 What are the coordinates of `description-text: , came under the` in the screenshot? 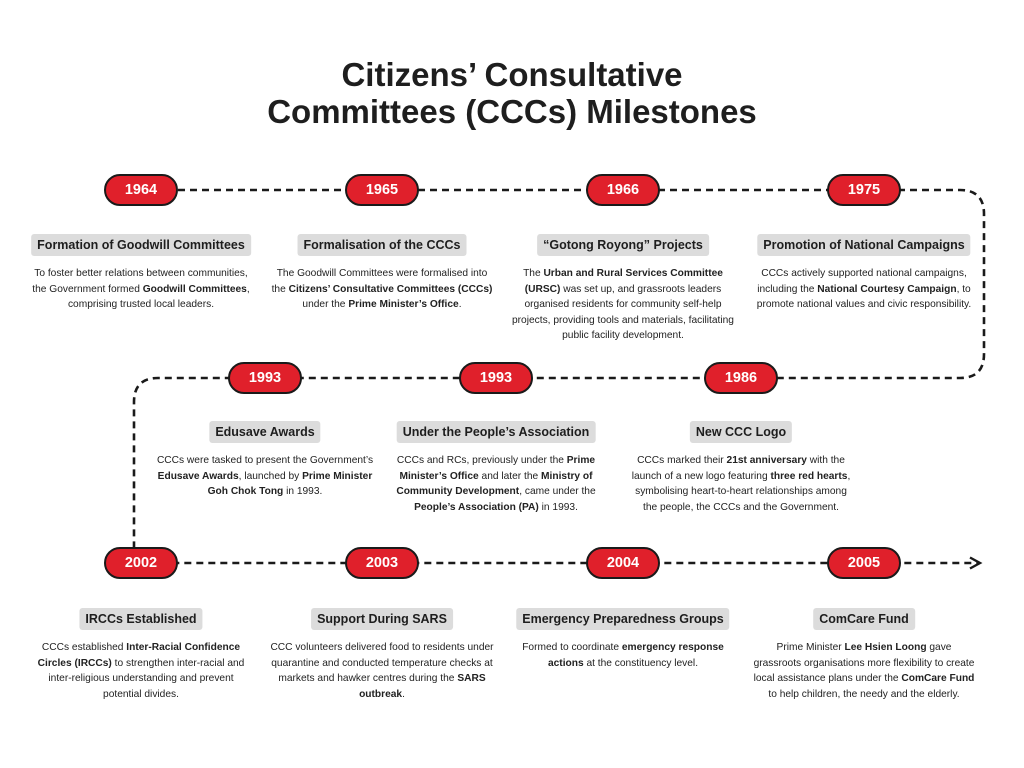 It's located at (557, 492).